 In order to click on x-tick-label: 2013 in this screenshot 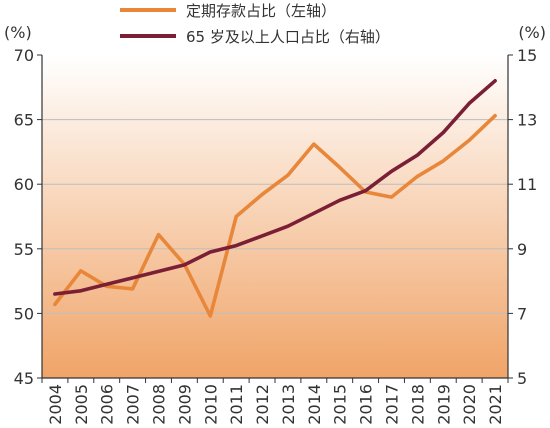, I will do `click(288, 404)`.